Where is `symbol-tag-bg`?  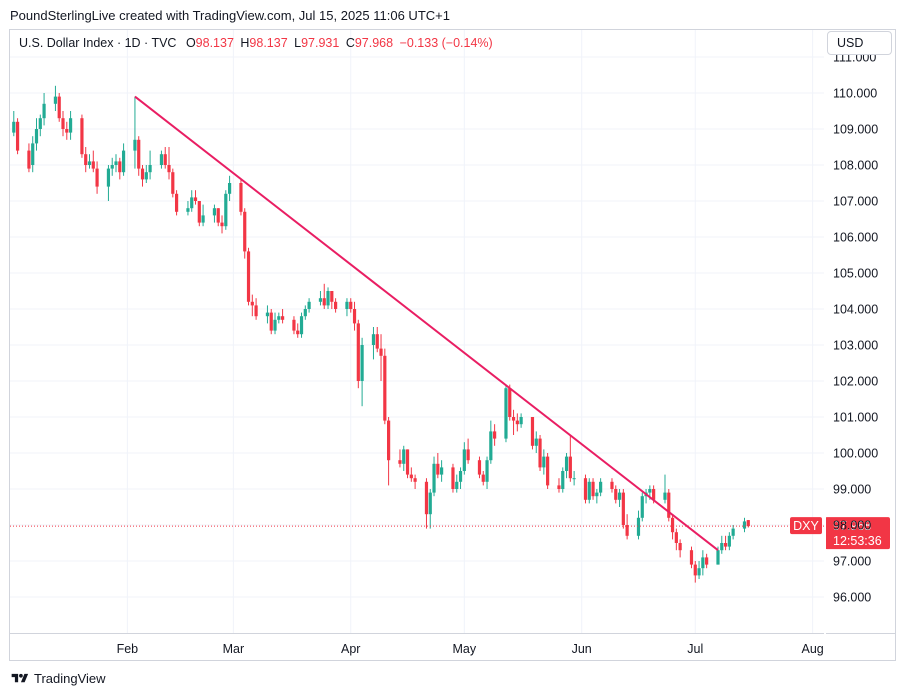
symbol-tag-bg is located at coordinates (806, 526).